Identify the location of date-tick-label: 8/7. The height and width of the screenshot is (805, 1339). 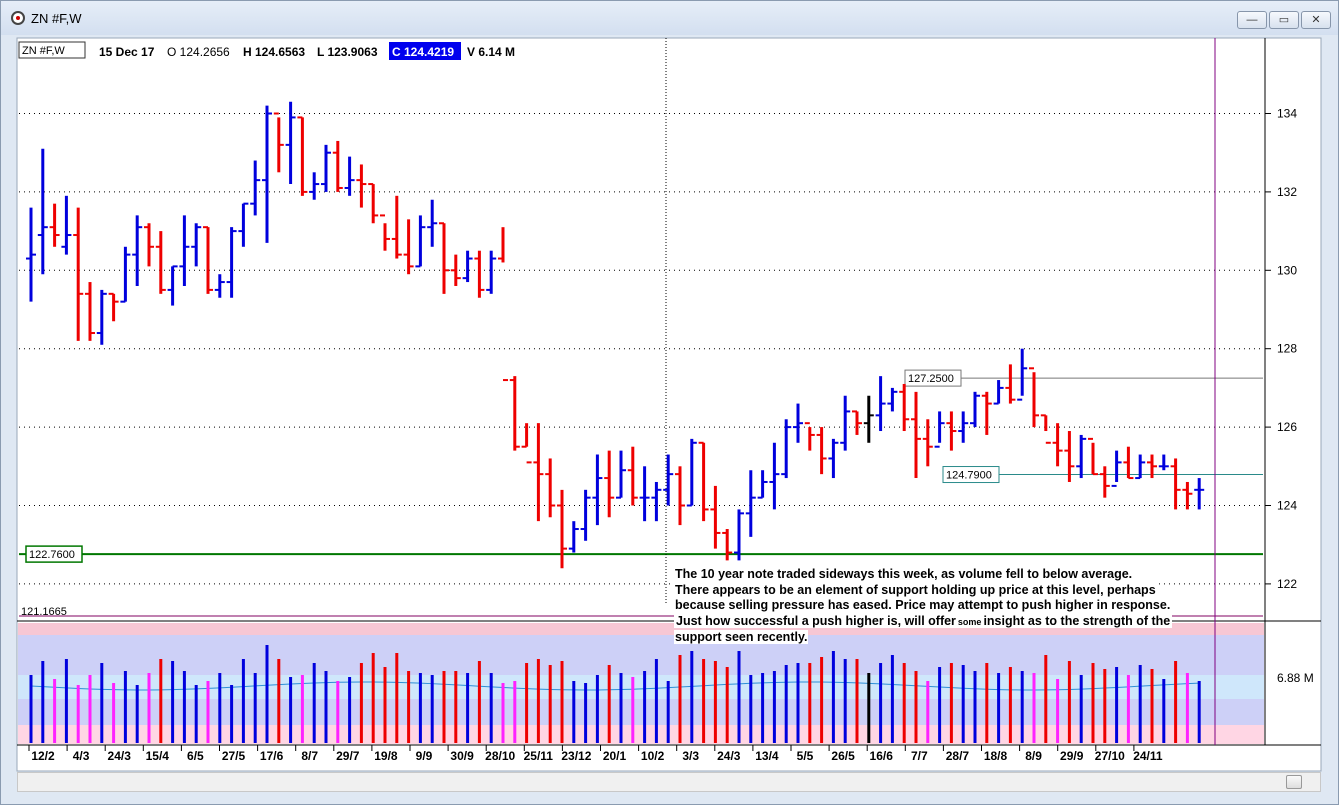
(309, 756).